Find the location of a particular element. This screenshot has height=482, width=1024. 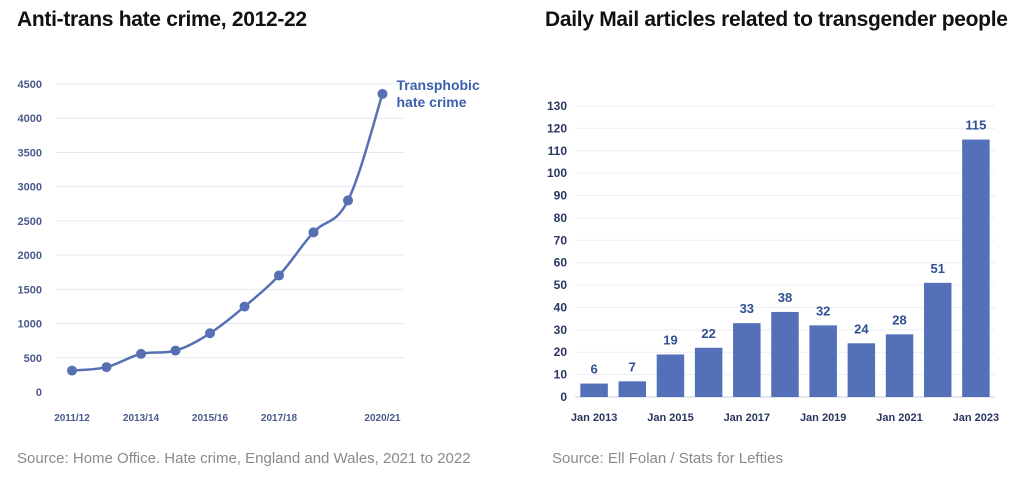

bar-value-label: 28 is located at coordinates (899, 319).